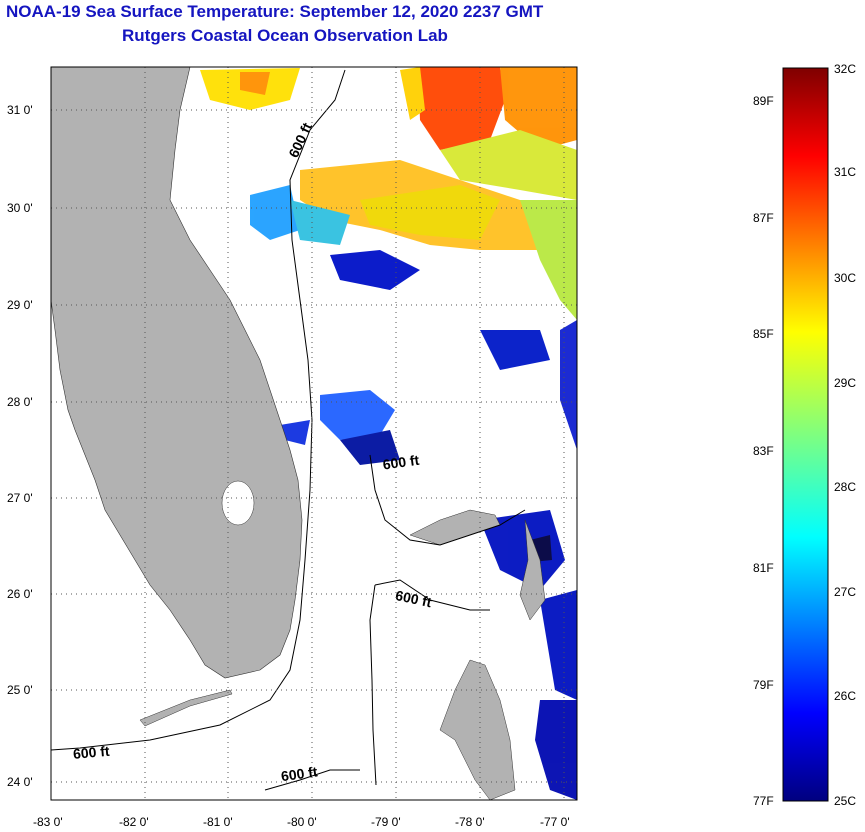 Image resolution: width=865 pixels, height=832 pixels. What do you see at coordinates (218, 822) in the screenshot?
I see `x-tick-label: -81 0'` at bounding box center [218, 822].